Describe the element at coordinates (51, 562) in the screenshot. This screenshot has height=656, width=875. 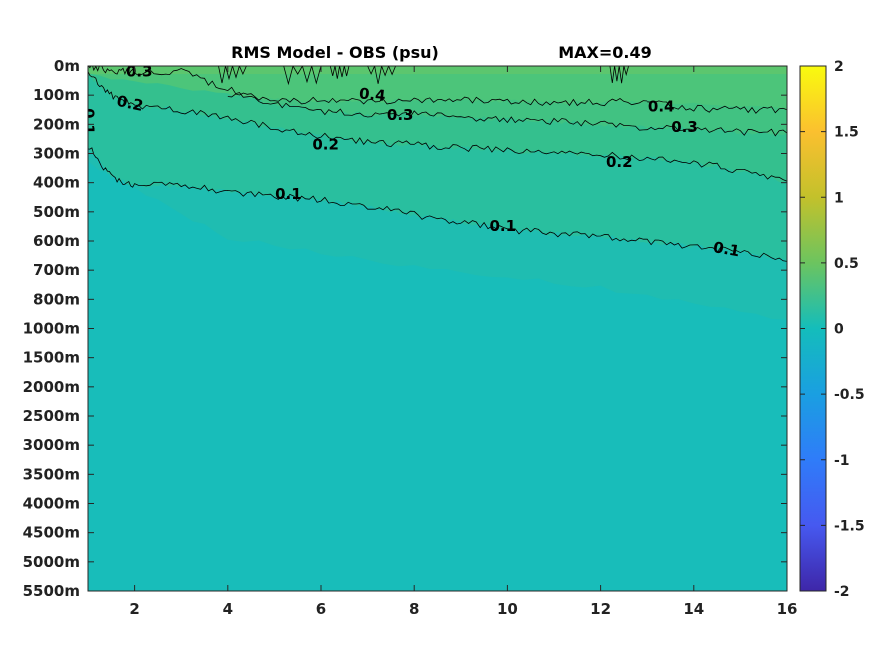
I see `y-tick-label: 5000m` at that location.